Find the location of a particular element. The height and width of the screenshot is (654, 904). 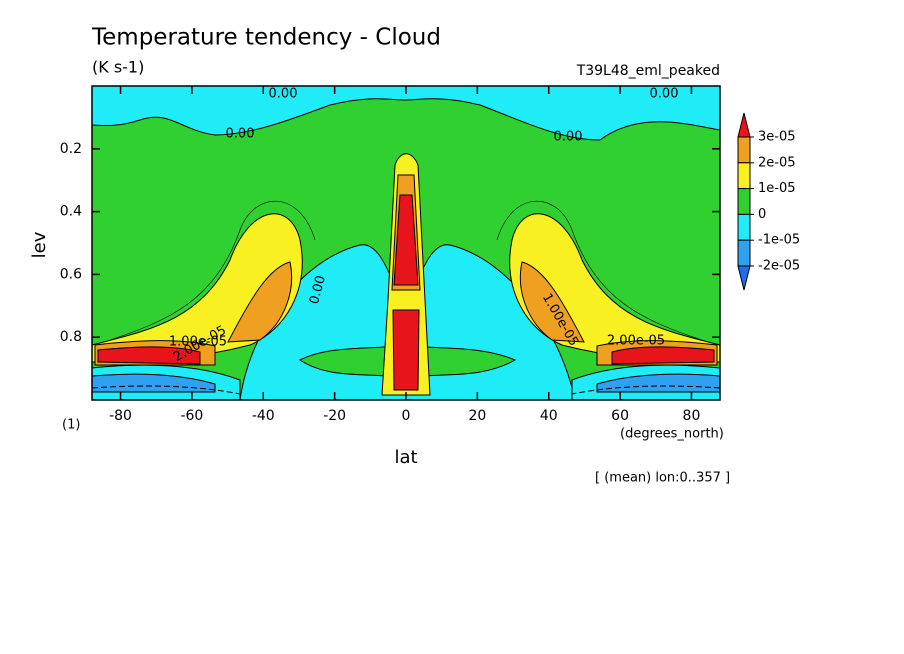

y-axis-label: lev is located at coordinates (39, 244).